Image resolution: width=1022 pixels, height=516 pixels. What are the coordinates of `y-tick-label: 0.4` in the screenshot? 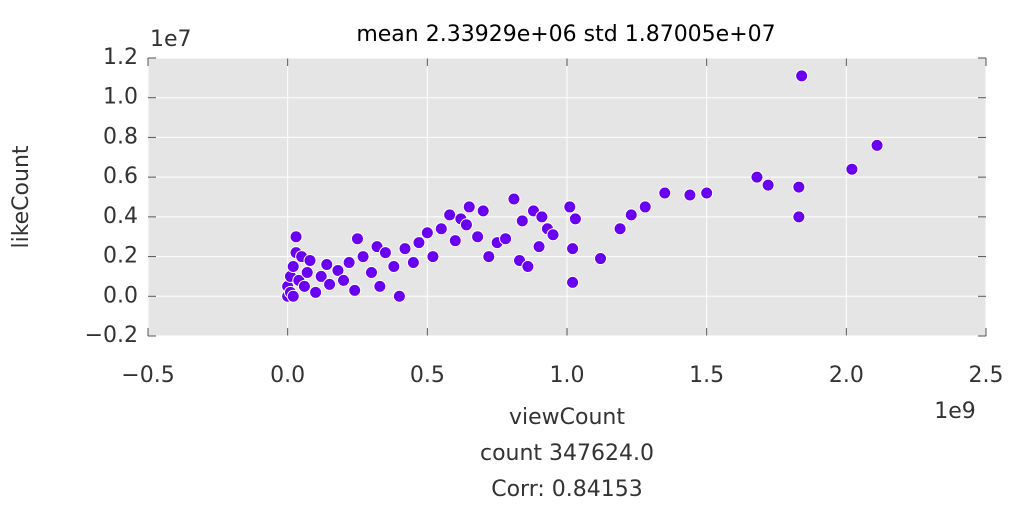 It's located at (120, 216).